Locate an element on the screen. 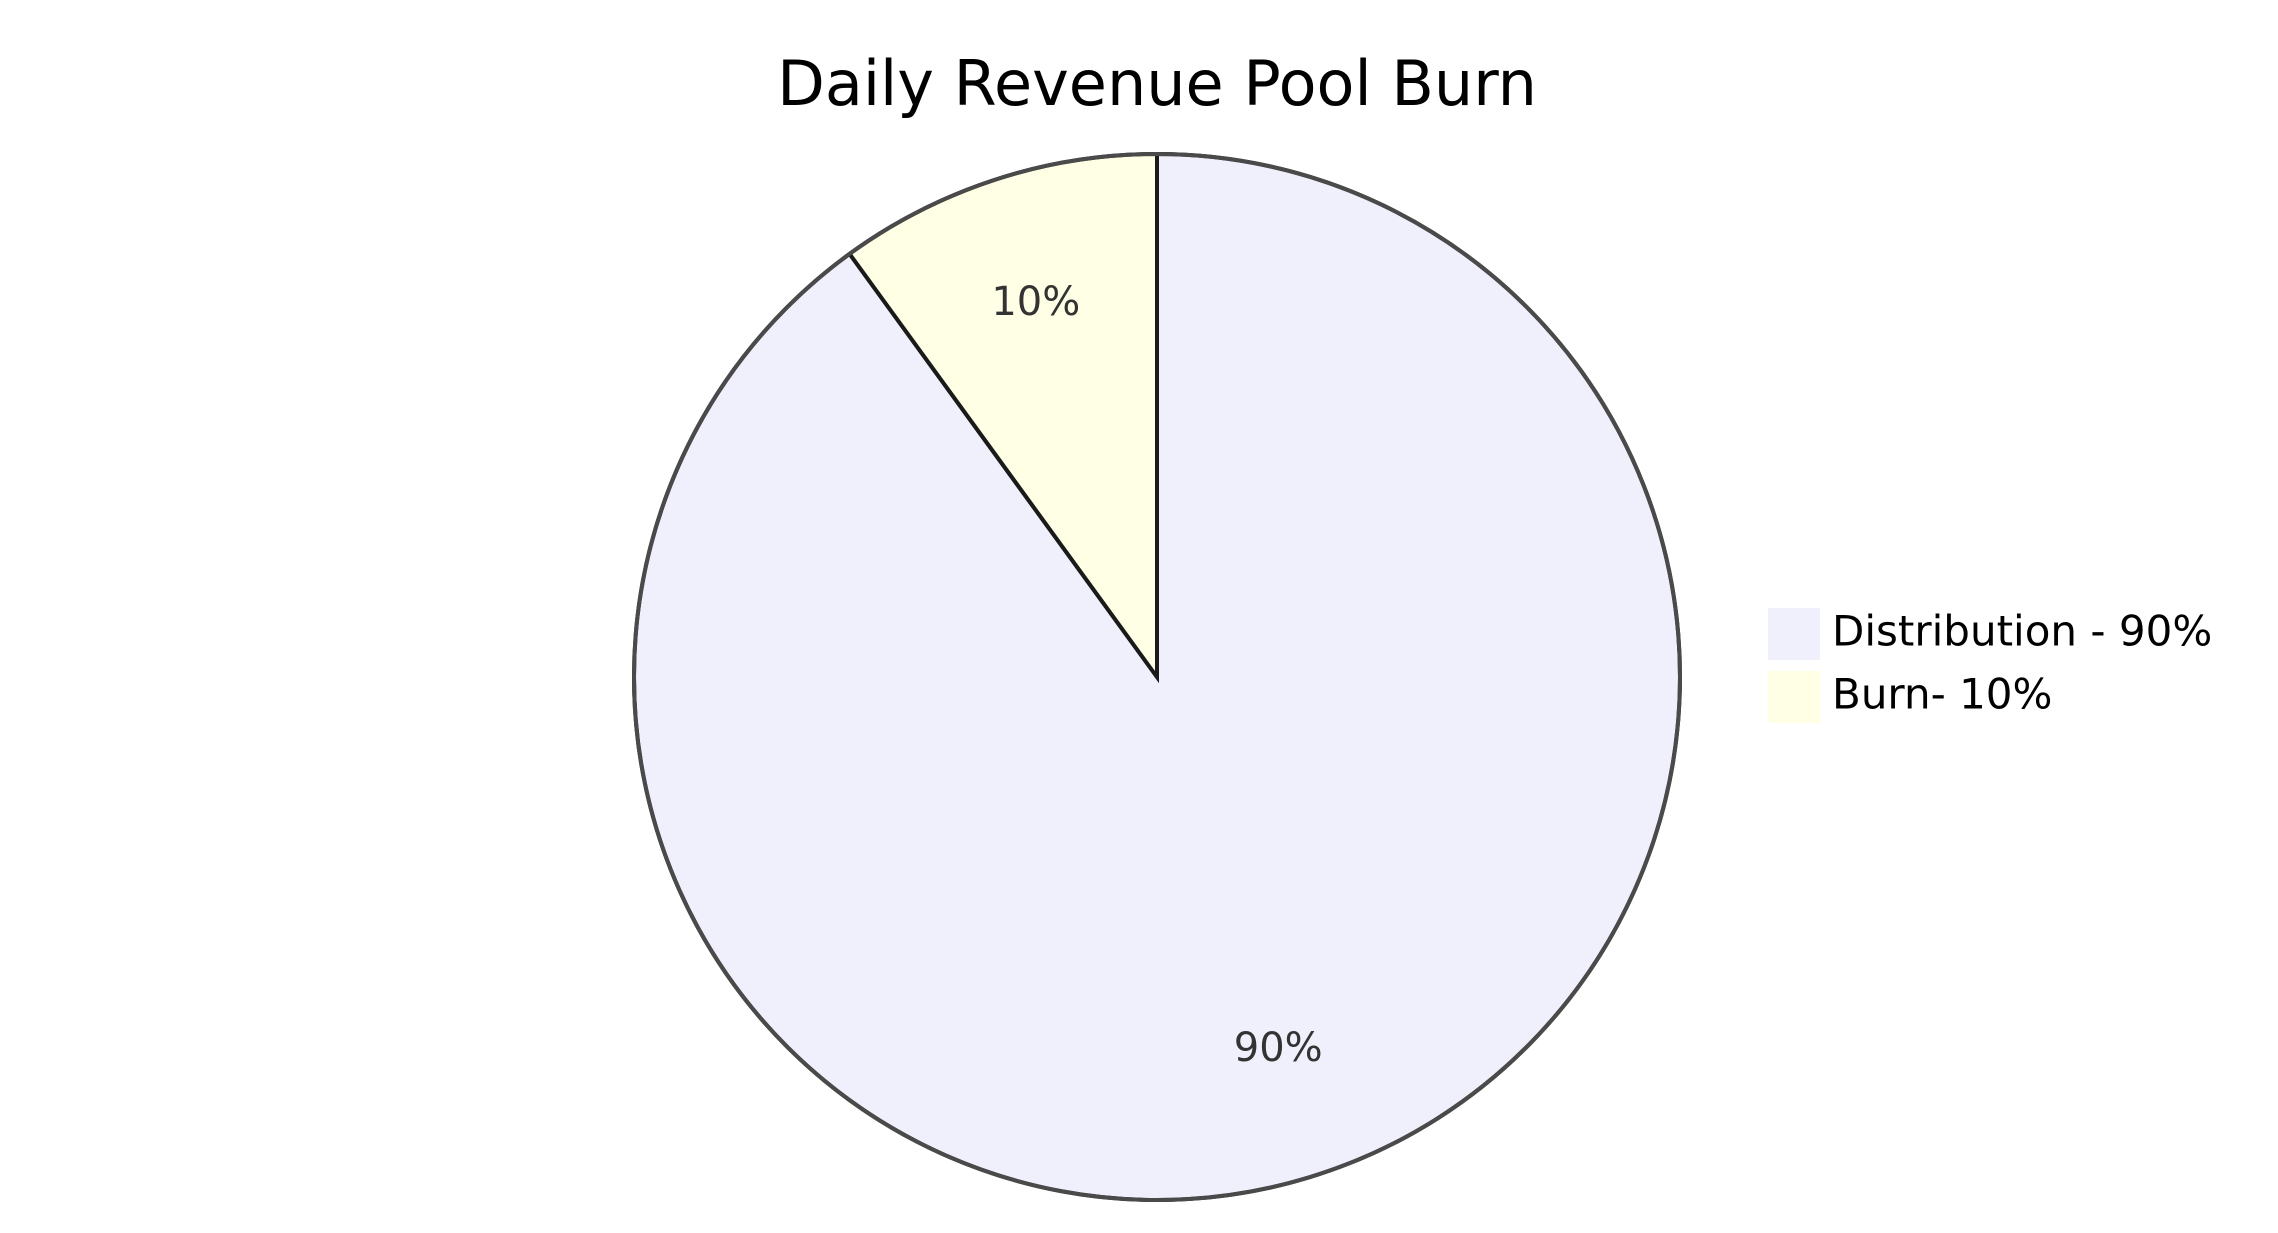 This screenshot has height=1233, width=2278. legend-label-1: Burn- 10% is located at coordinates (1942, 694).